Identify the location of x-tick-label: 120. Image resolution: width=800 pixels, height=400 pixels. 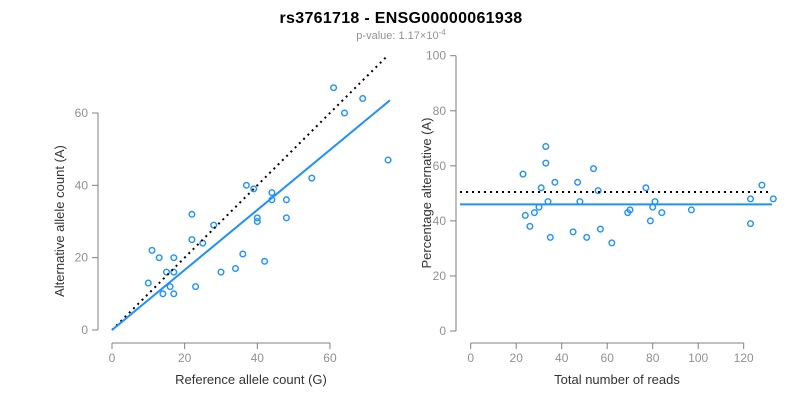
(744, 358).